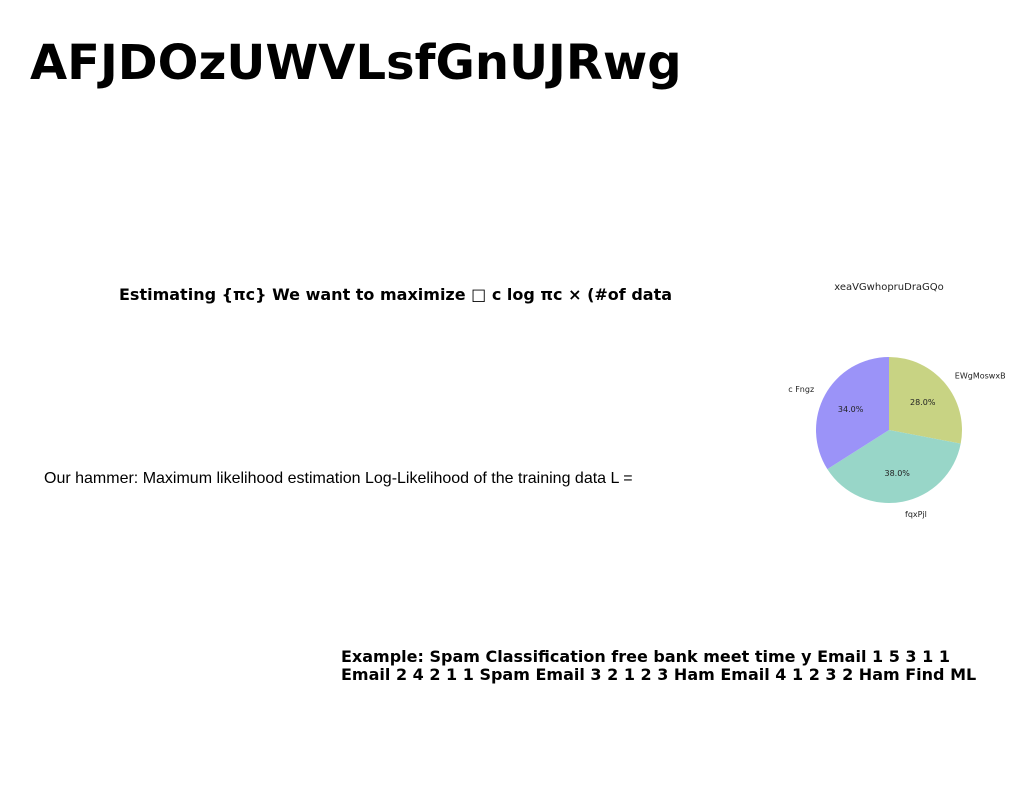  Describe the element at coordinates (897, 473) in the screenshot. I see `pie-pct-label: 38.0%` at that location.